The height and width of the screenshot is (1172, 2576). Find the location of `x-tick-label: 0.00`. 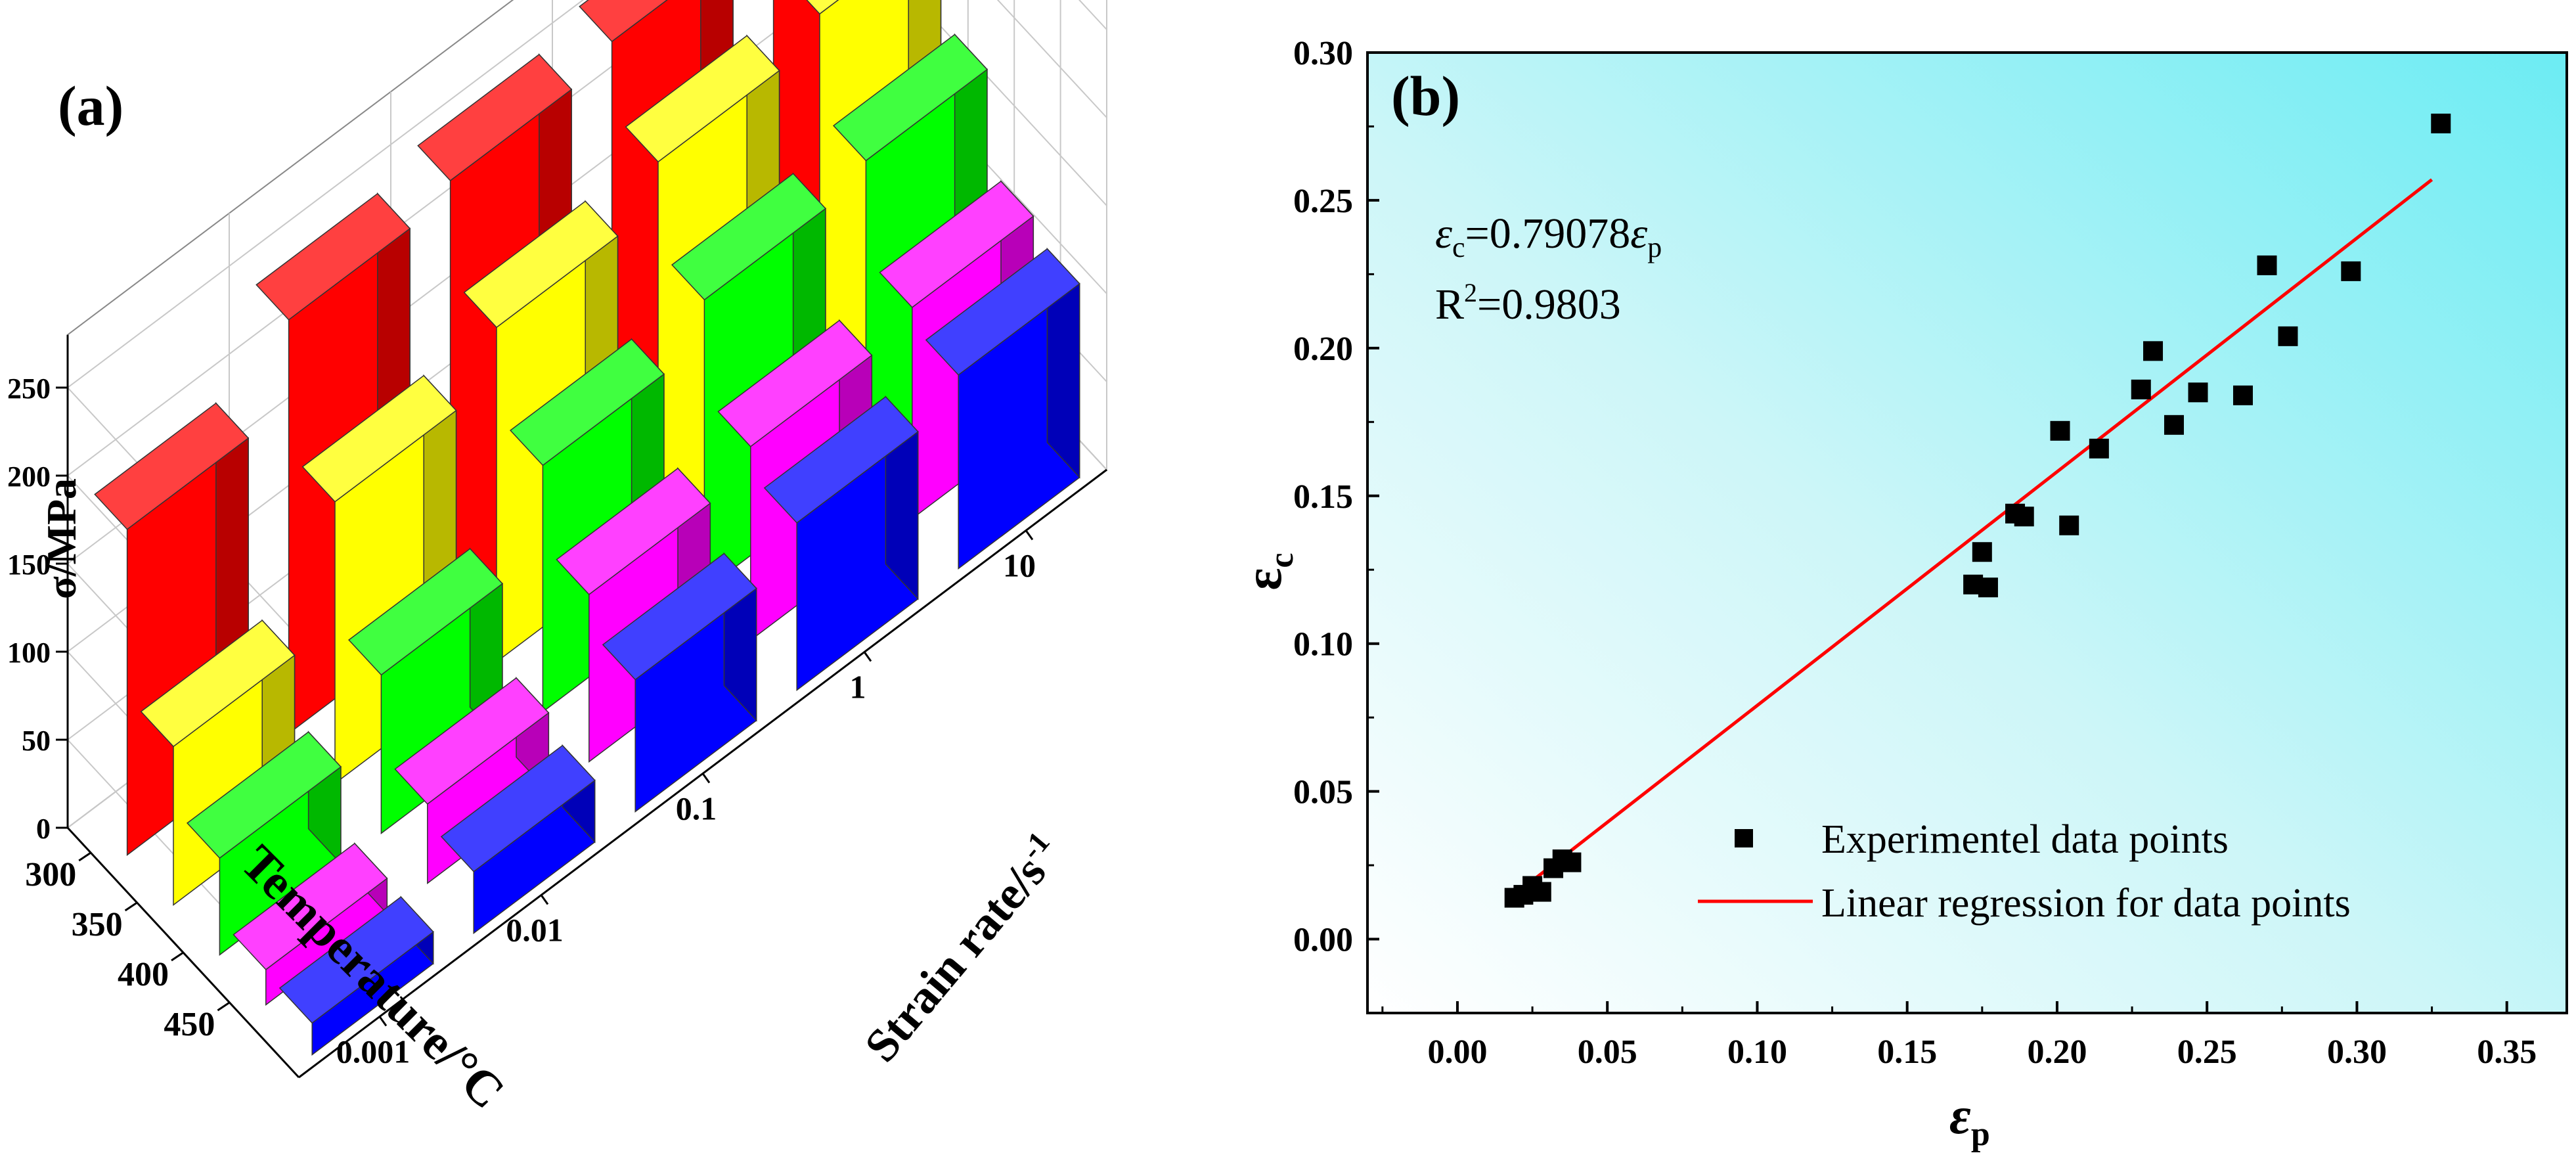

x-tick-label: 0.00 is located at coordinates (1457, 1052).